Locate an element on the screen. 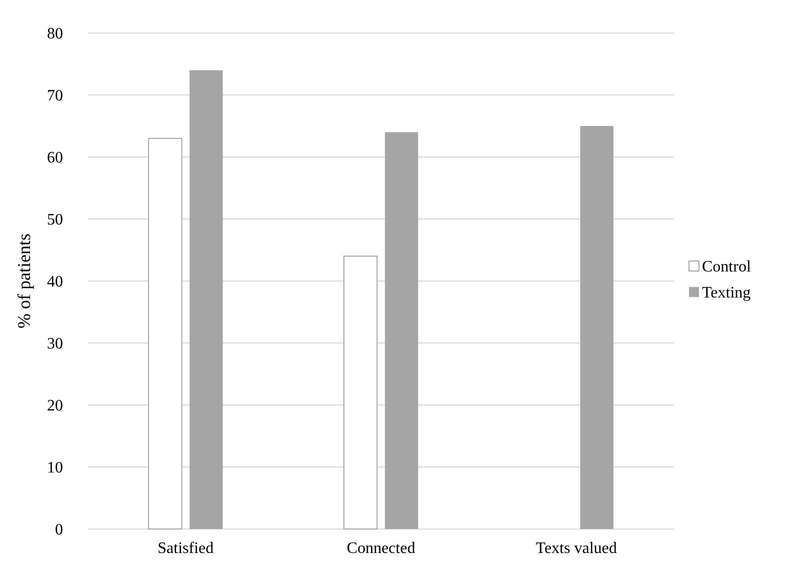 The height and width of the screenshot is (577, 792). y-tick-label: 80 is located at coordinates (55, 34).